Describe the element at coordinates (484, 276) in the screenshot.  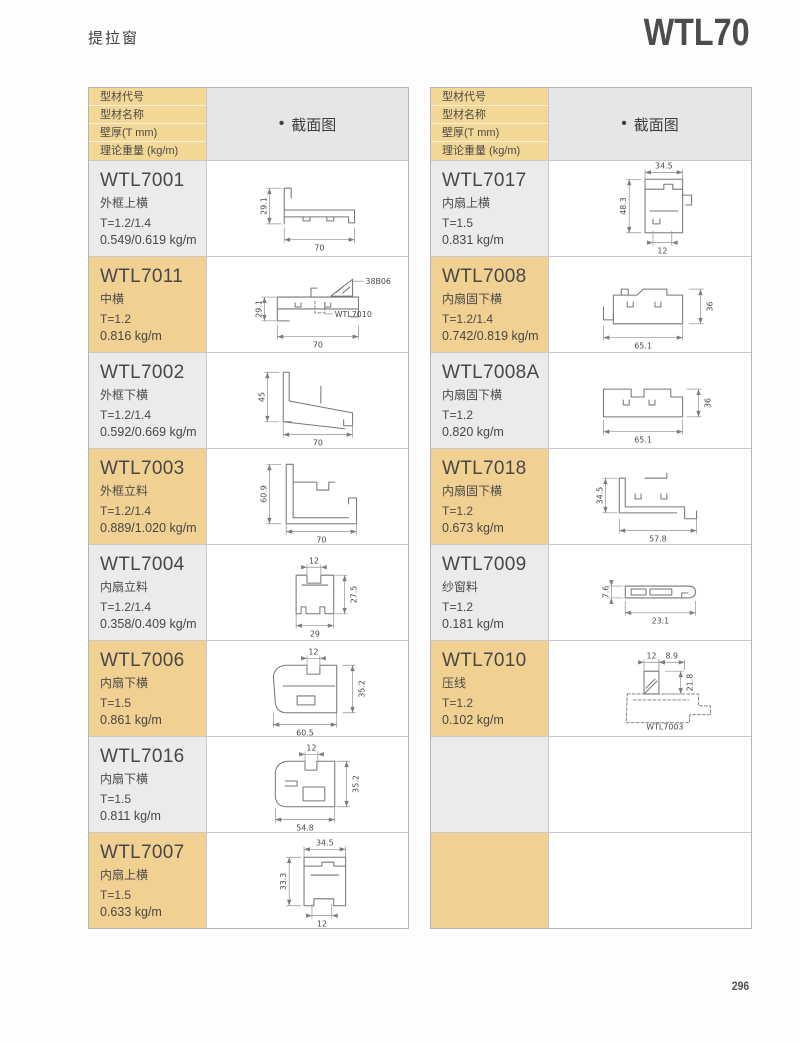
I see `profile-code: WTL7008` at that location.